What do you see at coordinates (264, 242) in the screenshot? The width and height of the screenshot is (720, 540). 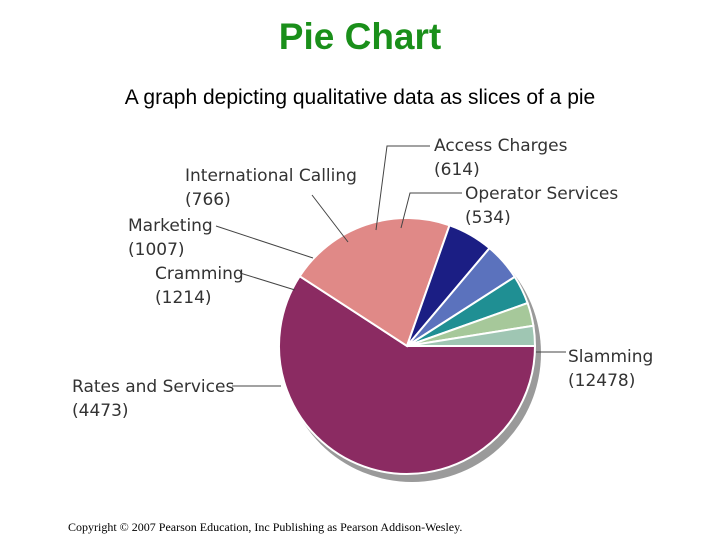 I see `leader-line-marketing` at bounding box center [264, 242].